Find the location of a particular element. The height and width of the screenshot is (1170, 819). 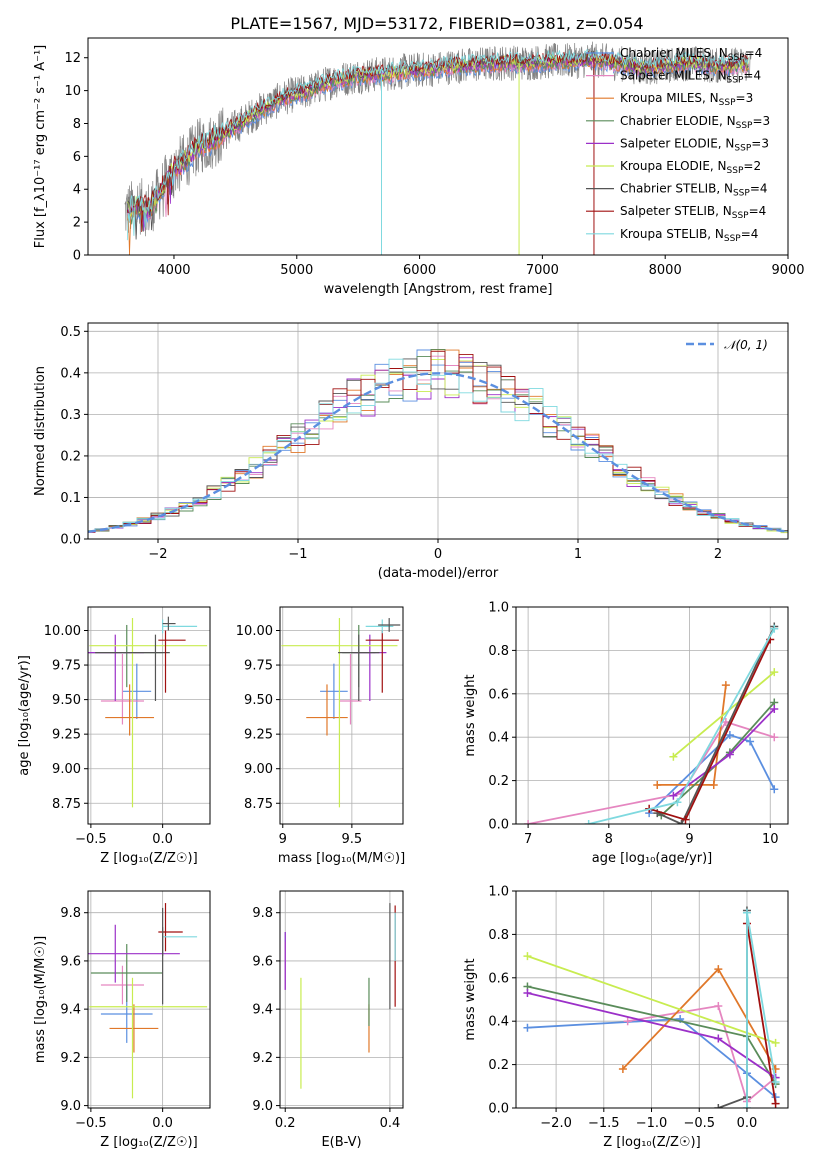

x-tick-label: −2 is located at coordinates (157, 554).